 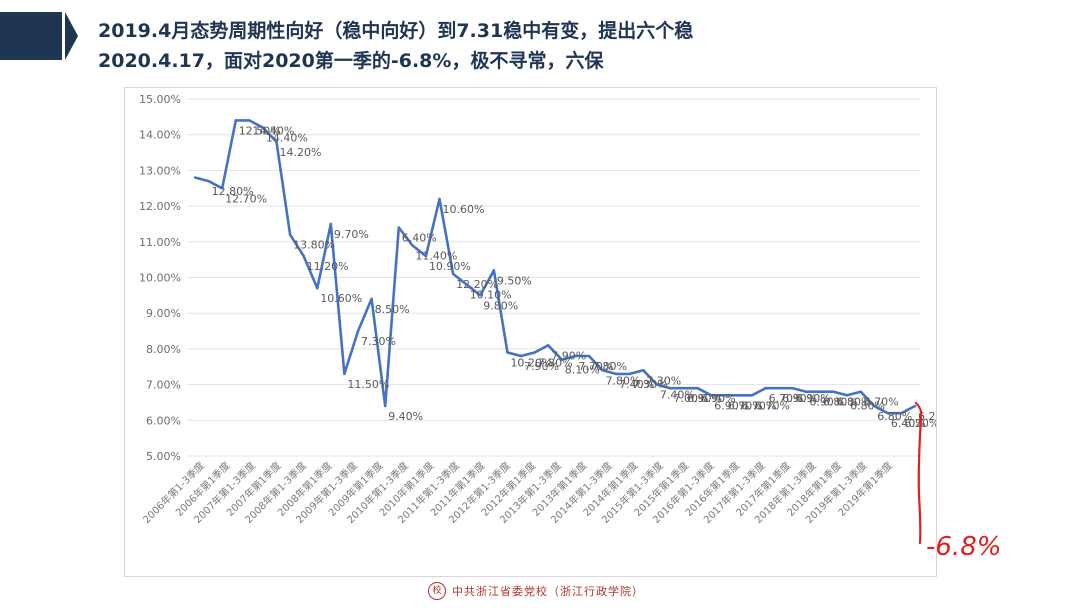 I want to click on data-label: 10.20%, so click(x=531, y=362).